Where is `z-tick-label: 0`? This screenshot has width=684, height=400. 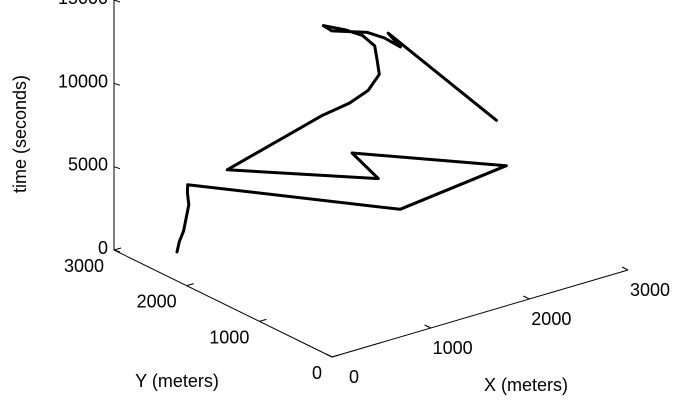 z-tick-label: 0 is located at coordinates (103, 248).